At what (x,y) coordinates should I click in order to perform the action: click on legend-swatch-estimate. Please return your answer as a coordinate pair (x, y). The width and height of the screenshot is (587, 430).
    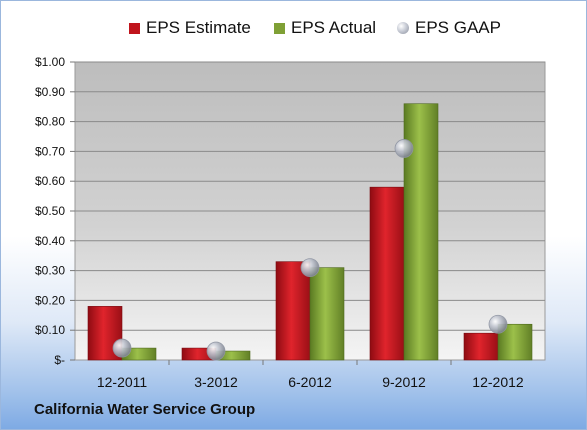
    Looking at the image, I should click on (134, 28).